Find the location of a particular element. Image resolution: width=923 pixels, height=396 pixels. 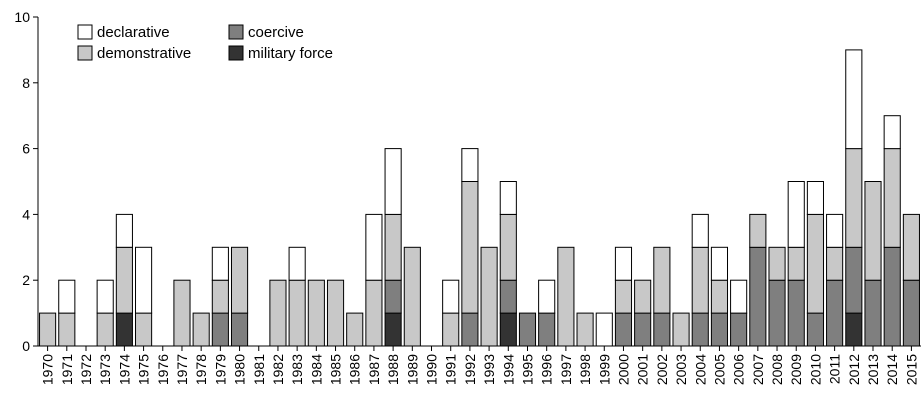

x-tick-label: 2004 is located at coordinates (700, 369).